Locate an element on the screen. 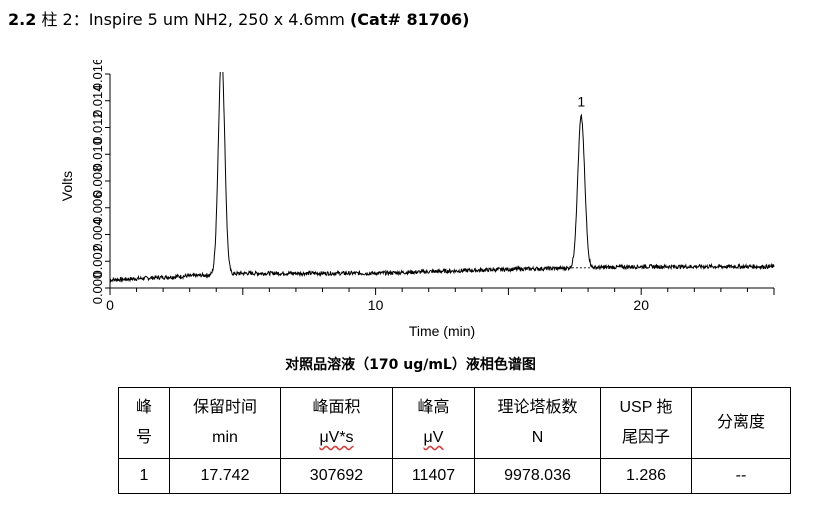 The height and width of the screenshot is (505, 821). table-header-cell: 分离度 is located at coordinates (741, 423).